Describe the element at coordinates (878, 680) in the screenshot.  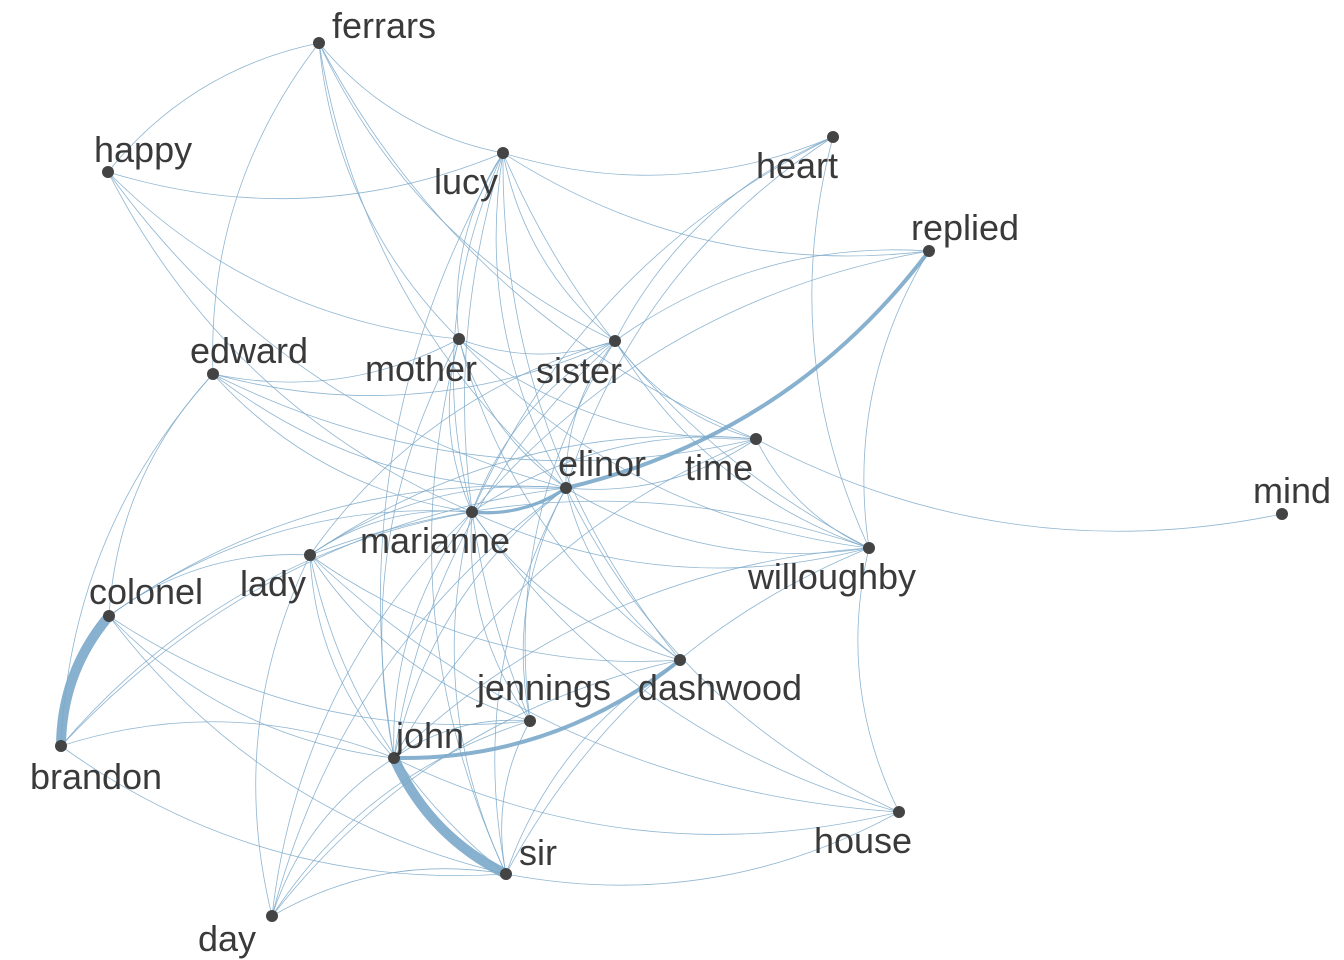
I see `edge-willoughby-house` at that location.